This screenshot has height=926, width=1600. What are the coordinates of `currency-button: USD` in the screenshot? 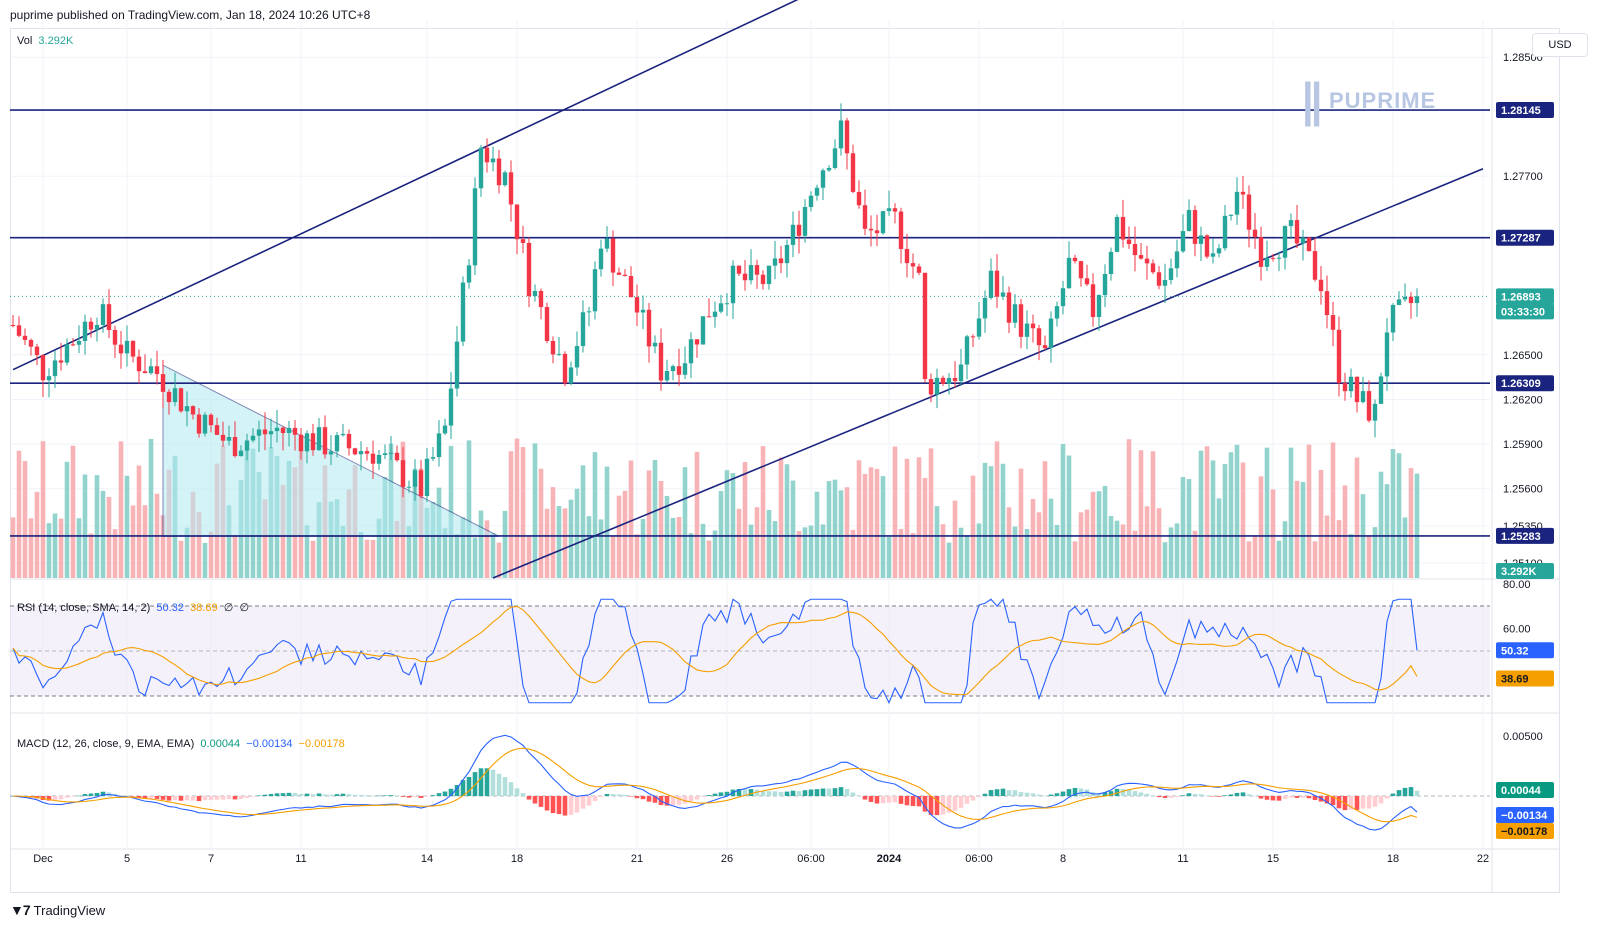 It's located at (1560, 45).